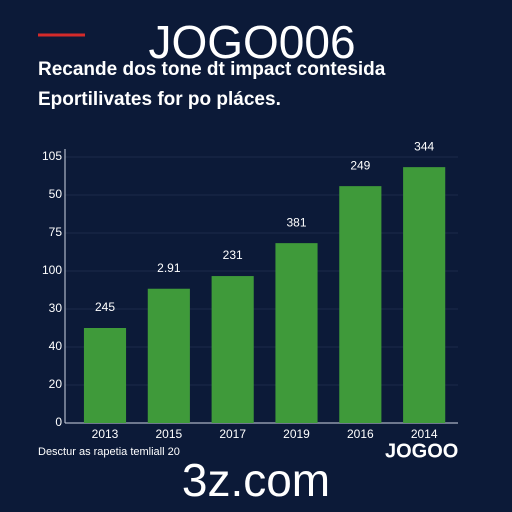 The image size is (512, 512). I want to click on y-tick-label: 30, so click(56, 308).